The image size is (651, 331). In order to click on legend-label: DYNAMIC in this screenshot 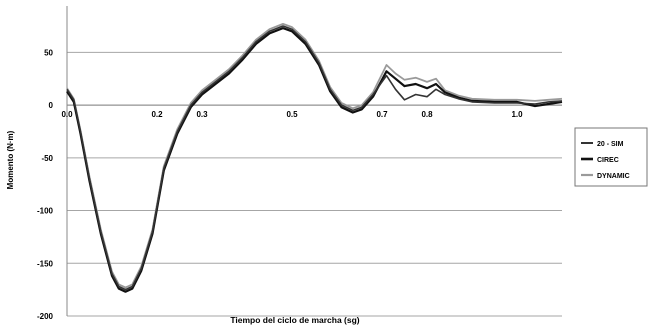, I will do `click(613, 176)`.